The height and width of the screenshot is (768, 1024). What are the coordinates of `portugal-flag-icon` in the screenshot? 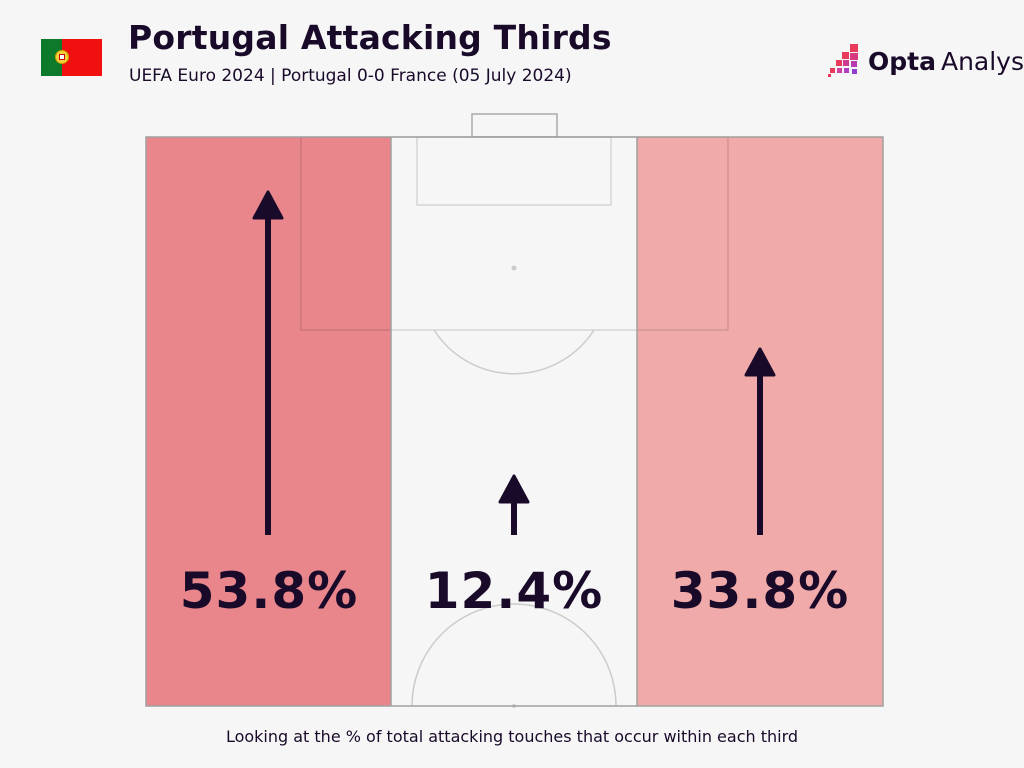 It's located at (71, 57).